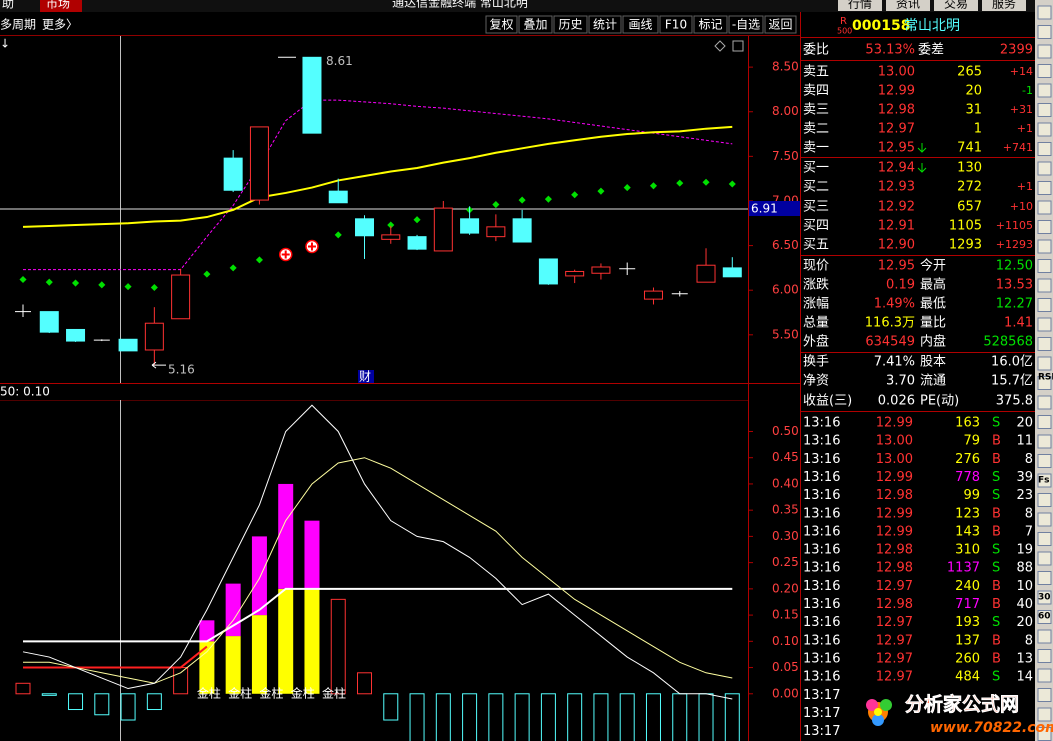 Image resolution: width=1053 pixels, height=741 pixels. I want to click on period-button: 多周期, so click(18, 25).